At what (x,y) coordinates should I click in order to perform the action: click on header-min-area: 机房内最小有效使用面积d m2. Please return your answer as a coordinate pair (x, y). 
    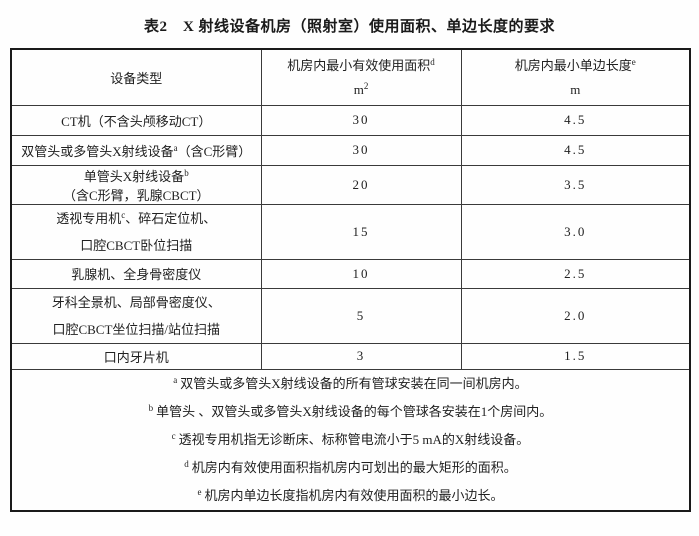
    Looking at the image, I should click on (361, 77).